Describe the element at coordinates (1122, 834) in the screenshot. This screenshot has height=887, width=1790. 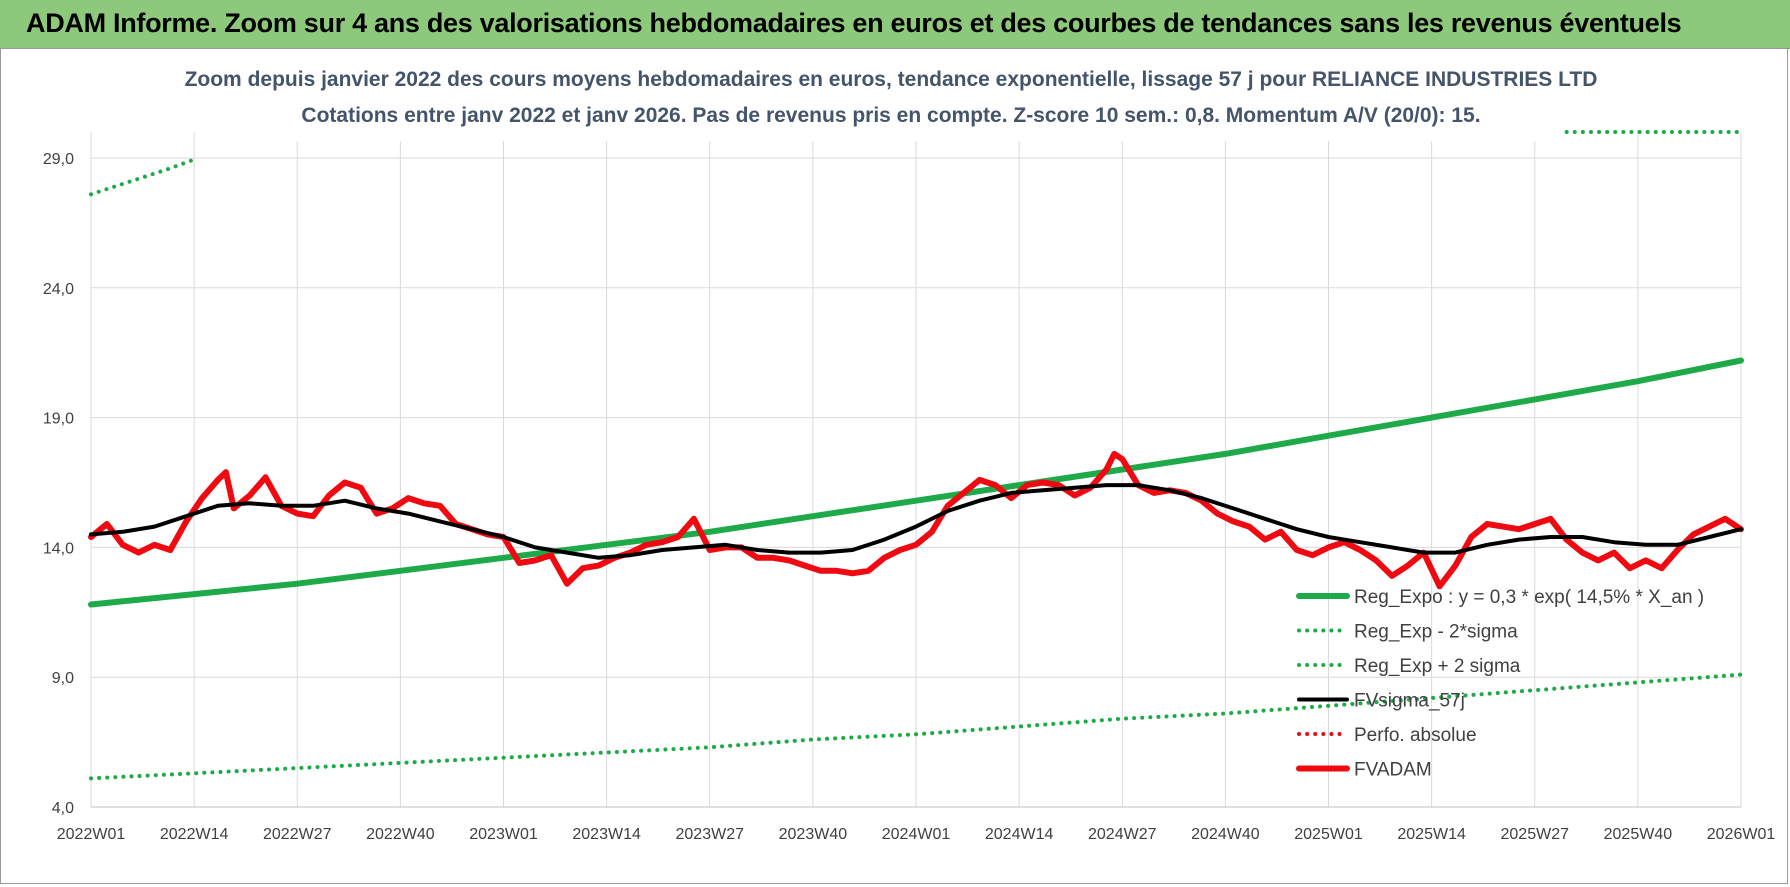
I see `x-tick-label: 2024W27` at that location.